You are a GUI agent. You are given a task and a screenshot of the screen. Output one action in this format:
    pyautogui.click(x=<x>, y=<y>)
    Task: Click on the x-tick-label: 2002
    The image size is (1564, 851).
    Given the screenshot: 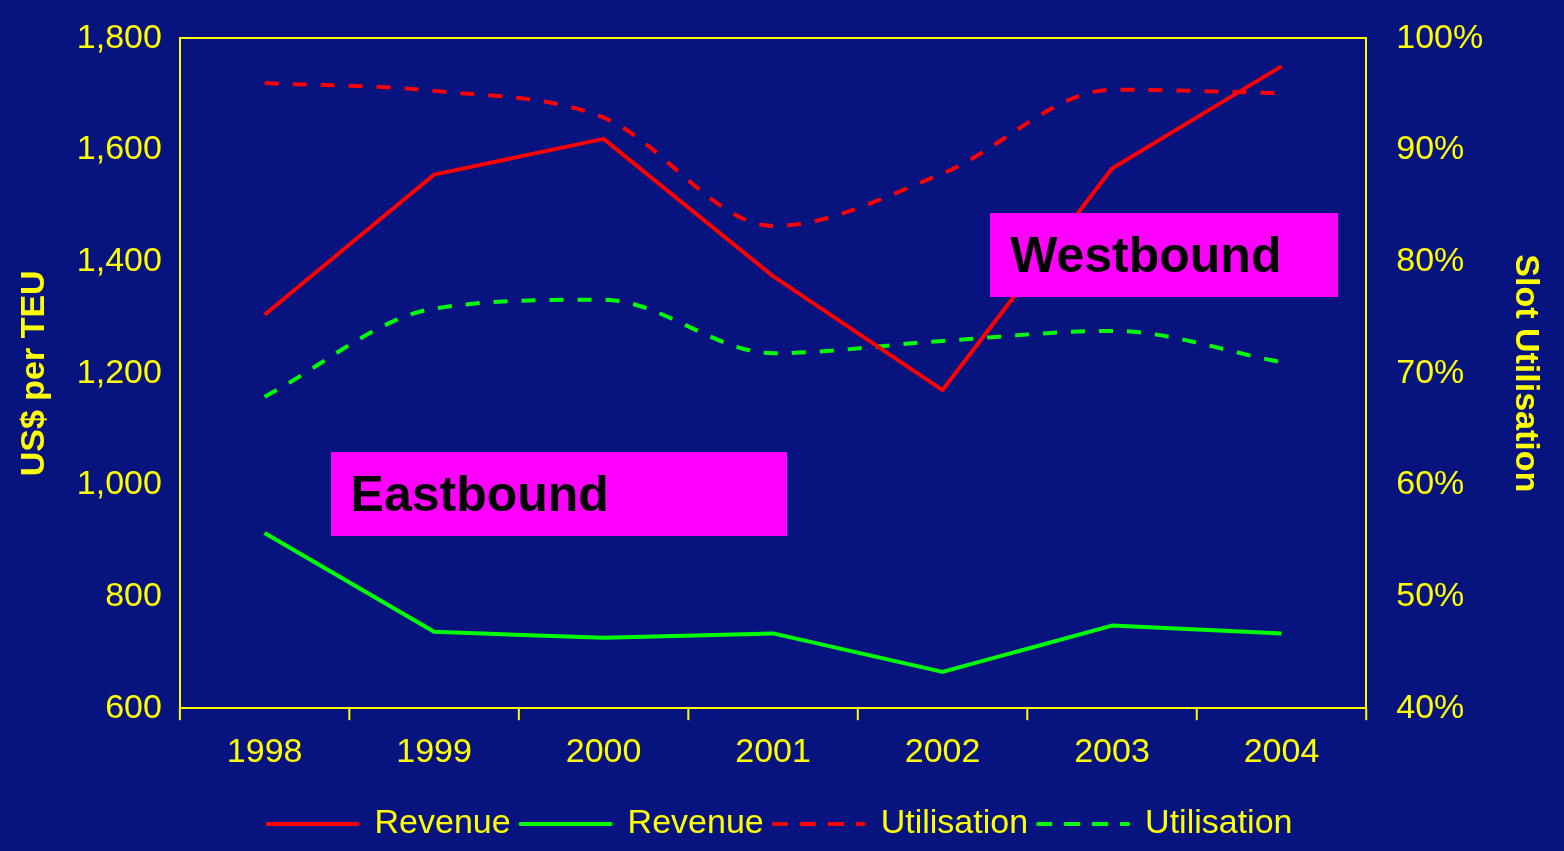 What is the action you would take?
    pyautogui.click(x=942, y=749)
    